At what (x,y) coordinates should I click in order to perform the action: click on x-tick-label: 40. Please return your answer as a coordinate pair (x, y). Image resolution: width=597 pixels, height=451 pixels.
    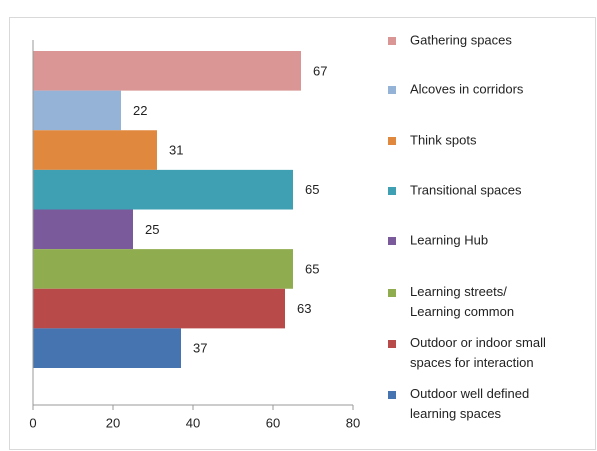
    Looking at the image, I should click on (193, 422).